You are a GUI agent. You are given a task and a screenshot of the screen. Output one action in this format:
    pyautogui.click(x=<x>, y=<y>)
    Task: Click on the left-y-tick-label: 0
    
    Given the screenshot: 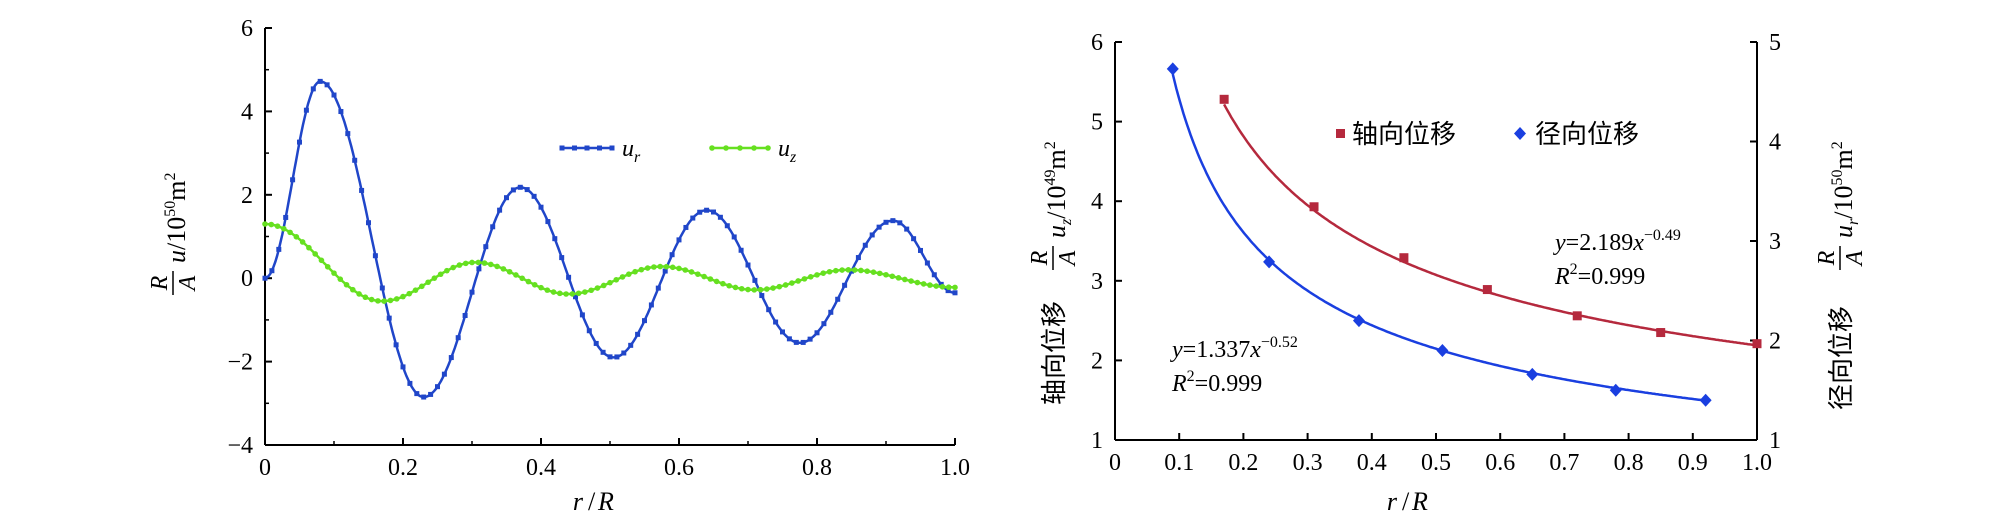 What is the action you would take?
    pyautogui.click(x=247, y=279)
    